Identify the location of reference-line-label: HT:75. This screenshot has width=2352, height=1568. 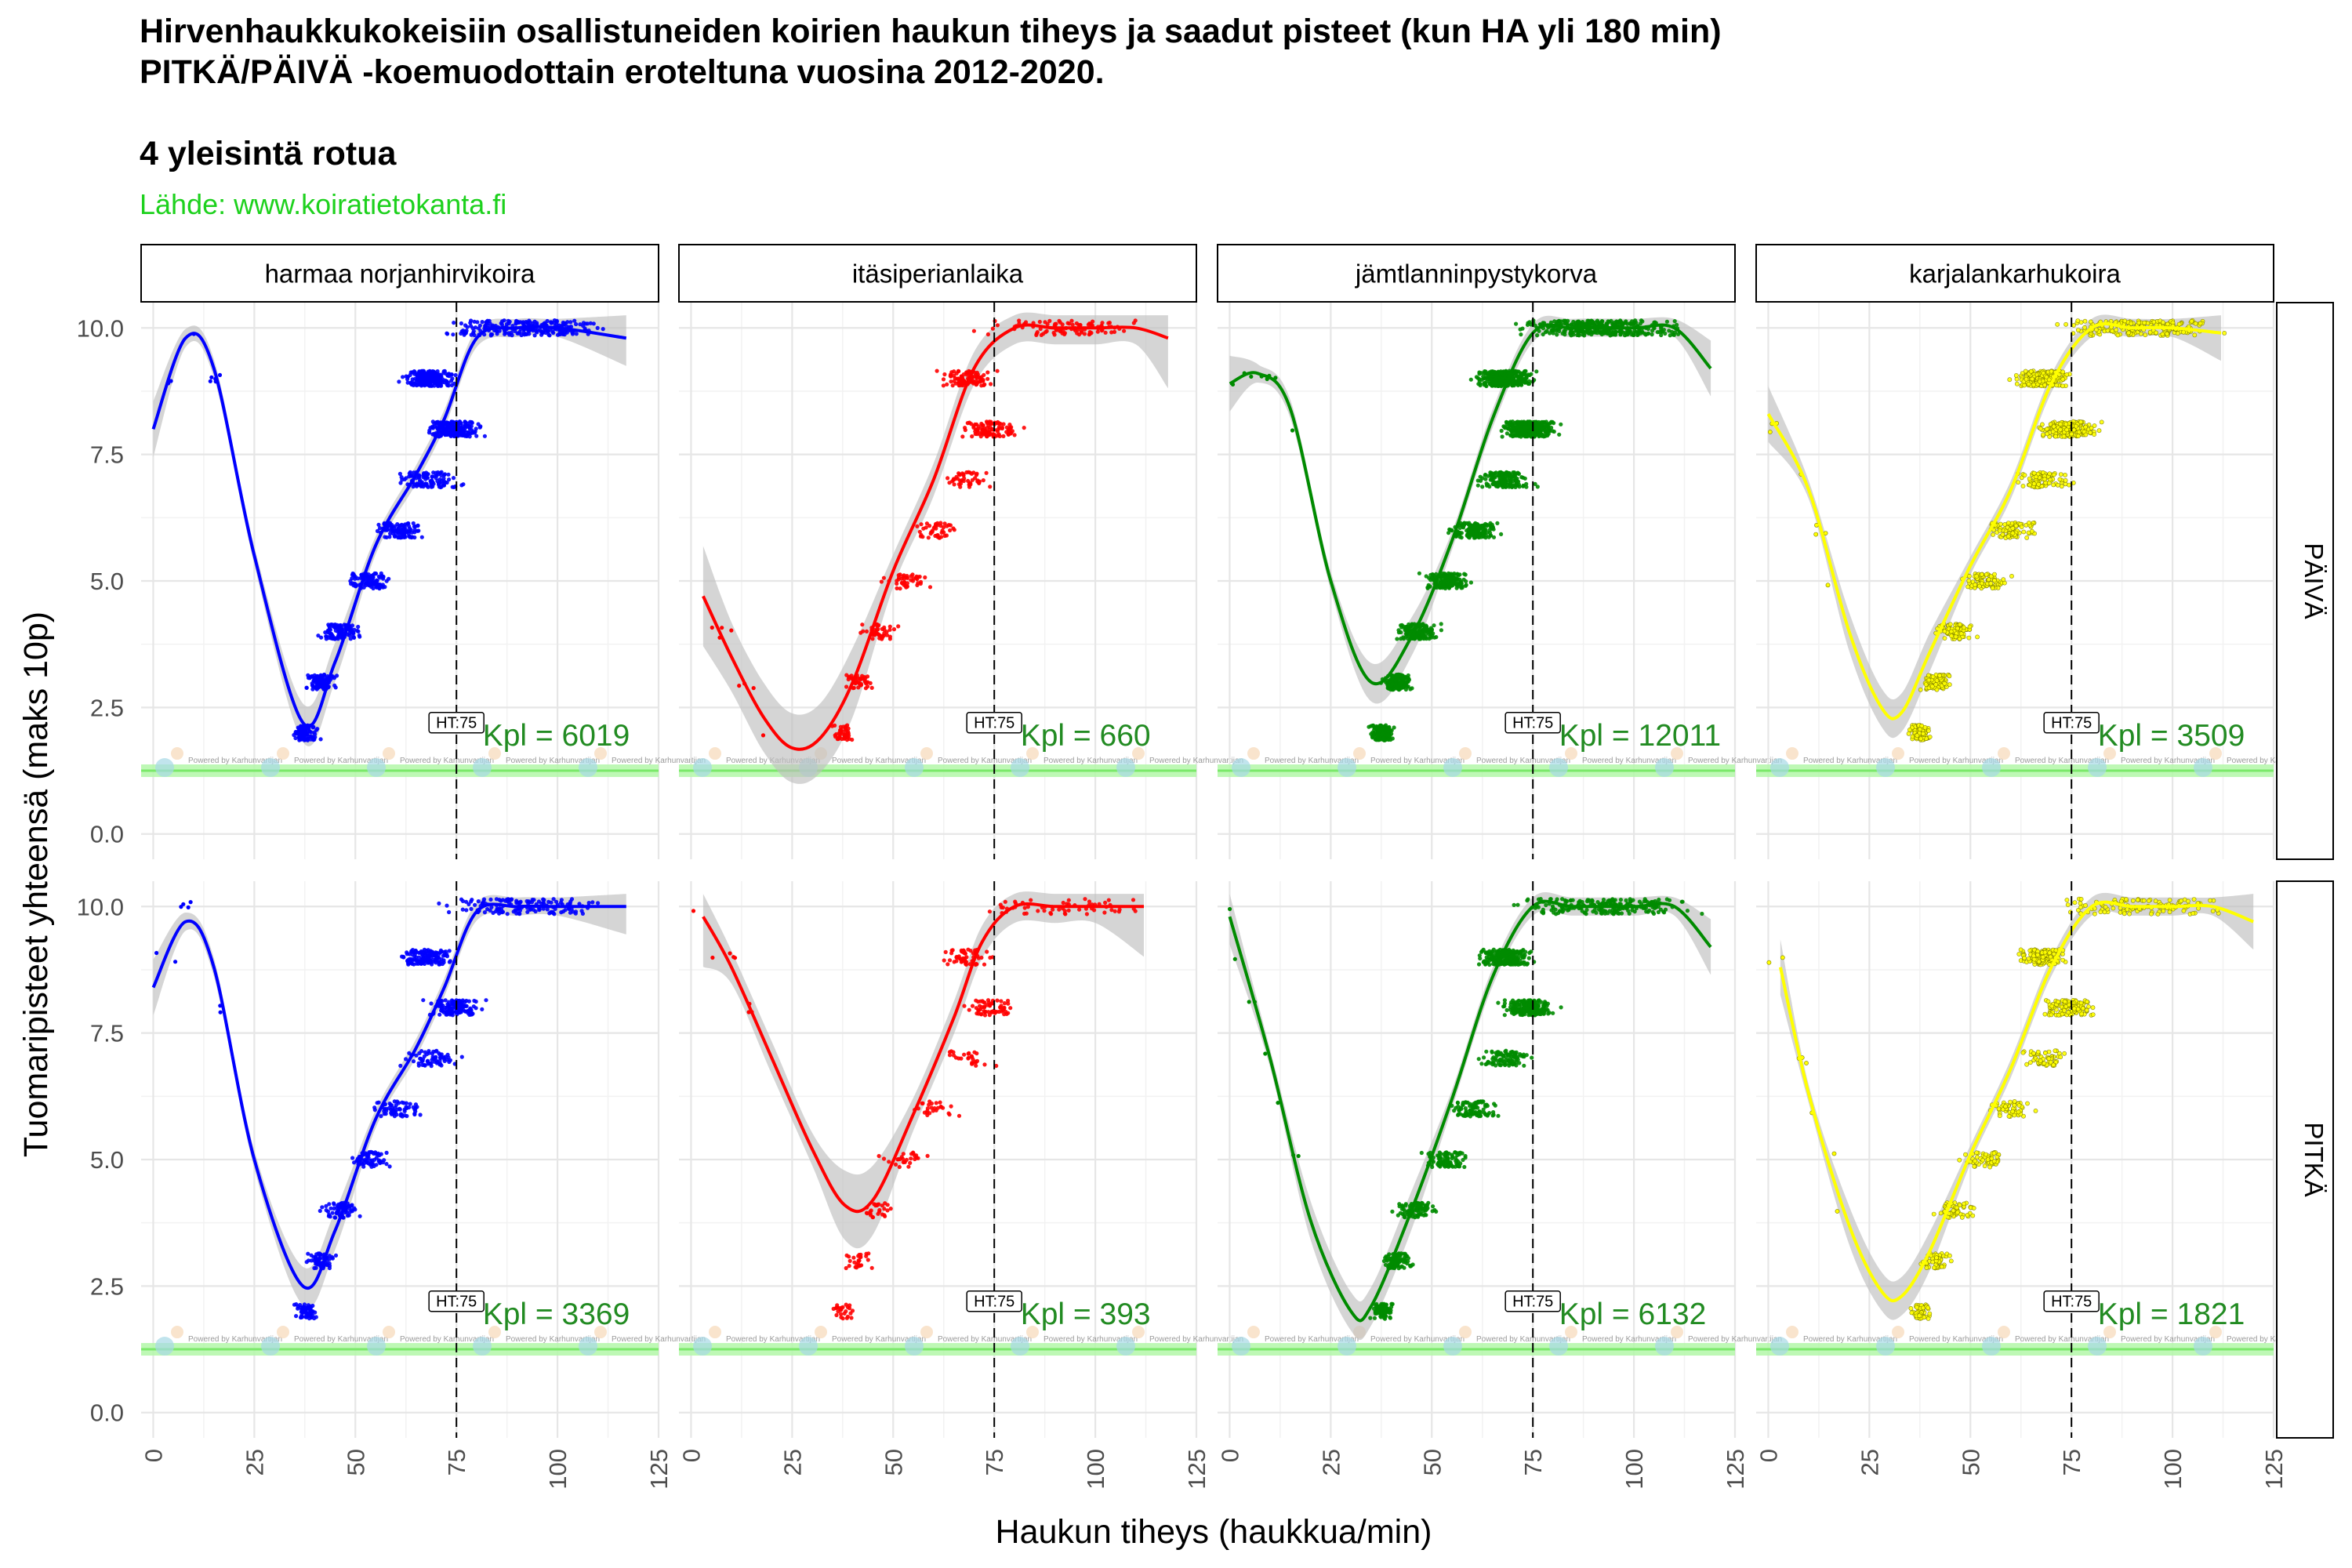
(994, 723).